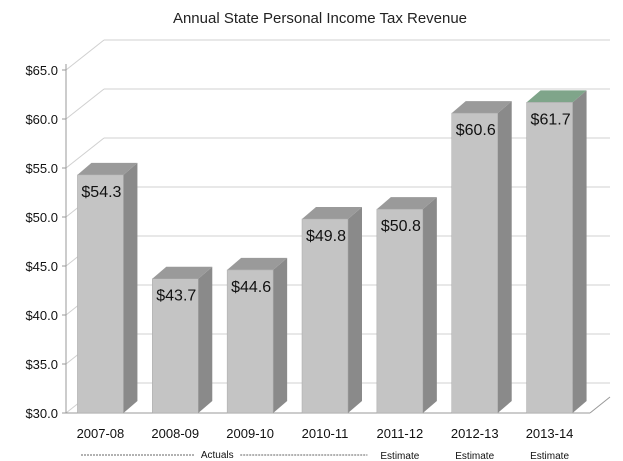 The image size is (623, 461). What do you see at coordinates (320, 18) in the screenshot?
I see `chart-title: Annual State Personal Income Tax Revenue` at bounding box center [320, 18].